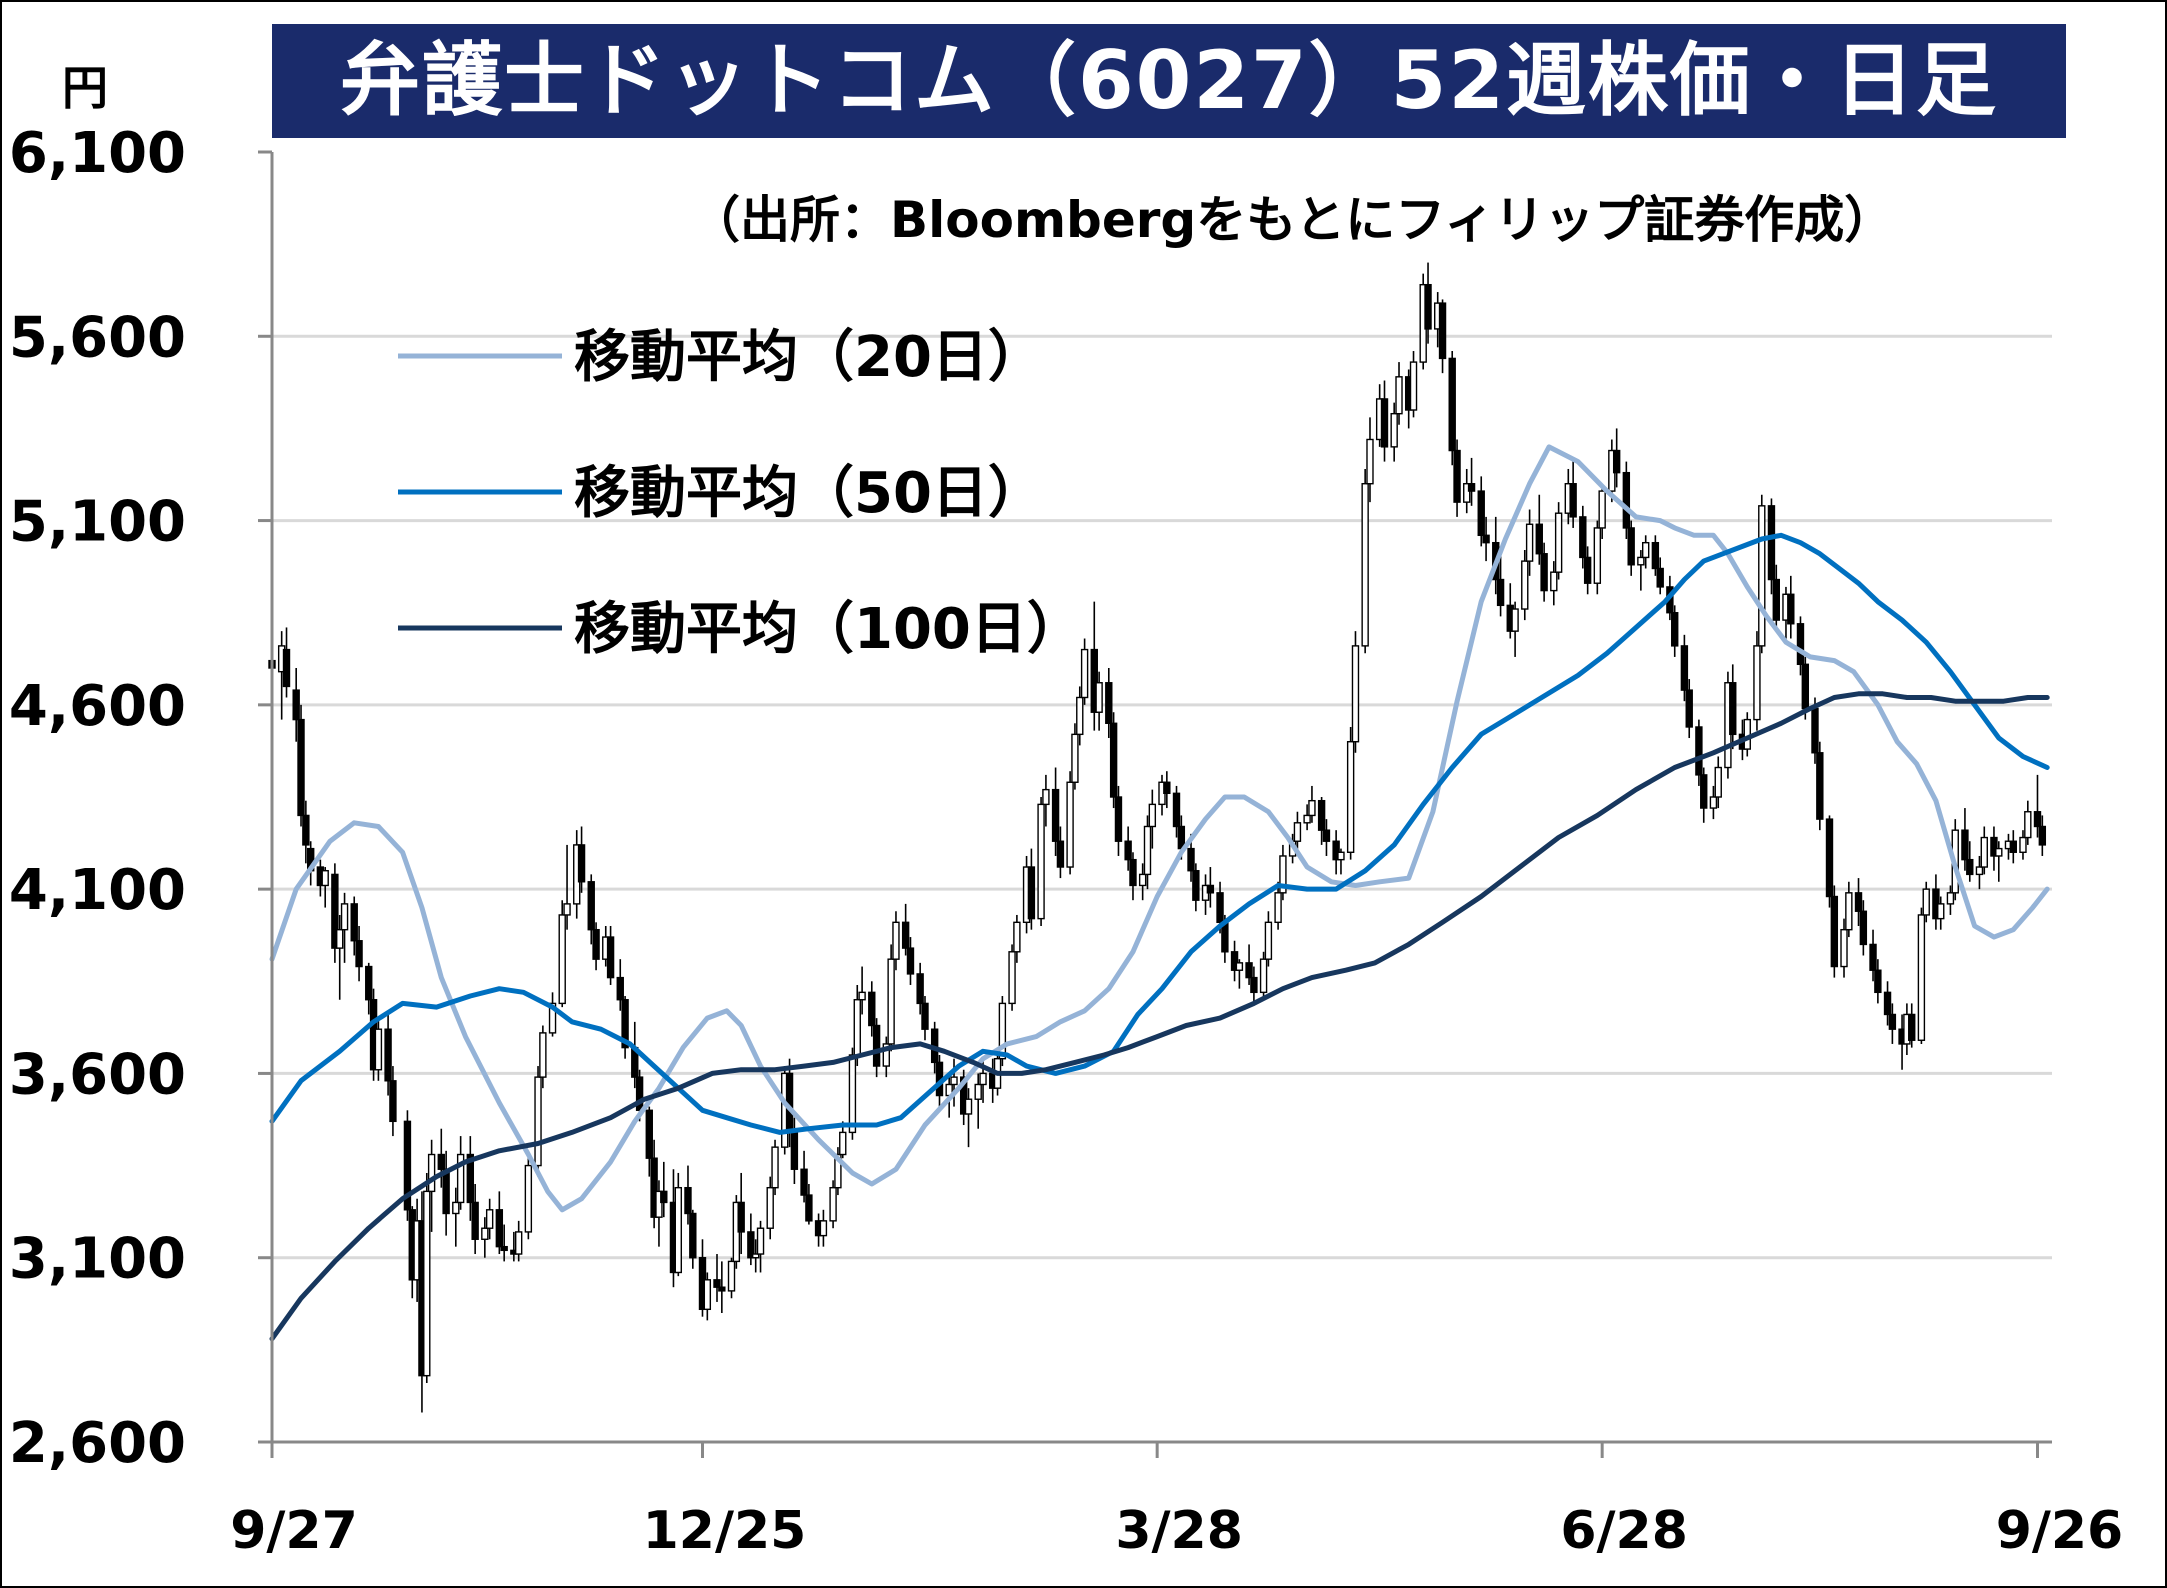 Image resolution: width=2167 pixels, height=1588 pixels. What do you see at coordinates (85, 88) in the screenshot?
I see `y-unit-label: 円` at bounding box center [85, 88].